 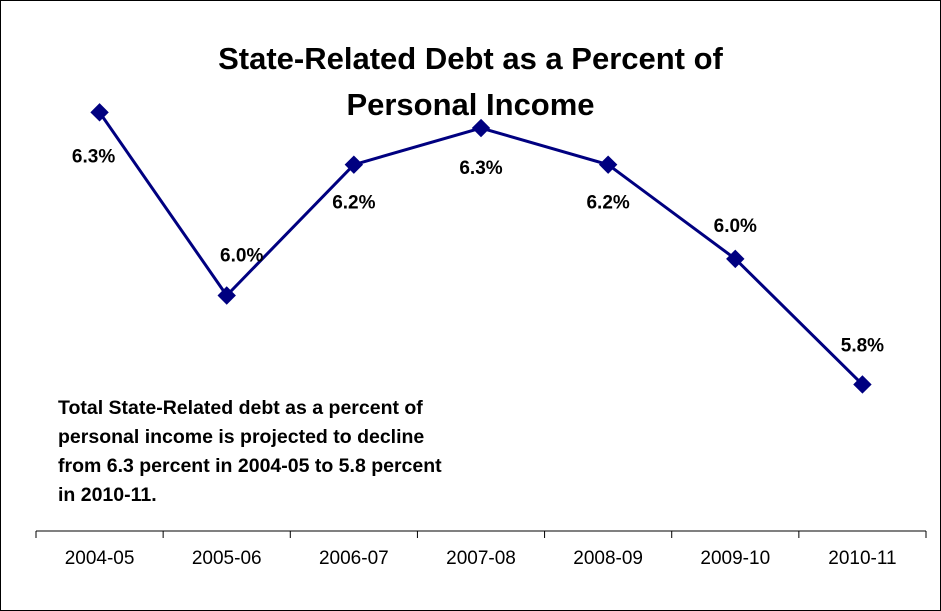 I want to click on x-tick-label: 2009-10, so click(x=735, y=558).